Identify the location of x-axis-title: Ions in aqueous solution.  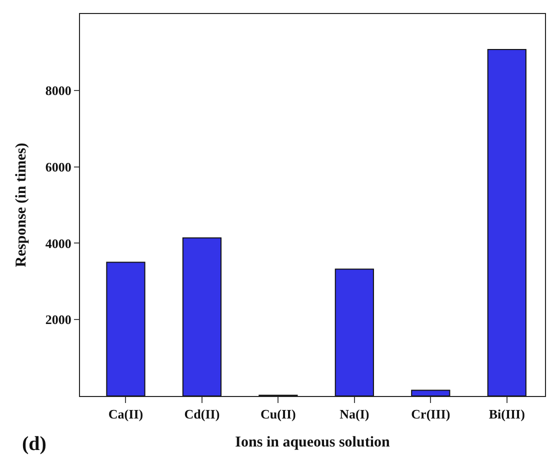
(312, 442).